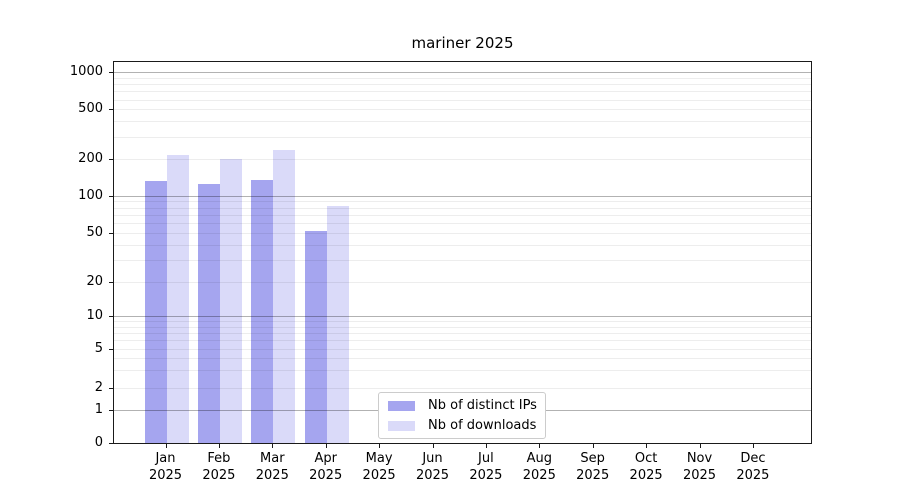 This screenshot has height=500, width=900. I want to click on x-tick-month: Apr, so click(325, 458).